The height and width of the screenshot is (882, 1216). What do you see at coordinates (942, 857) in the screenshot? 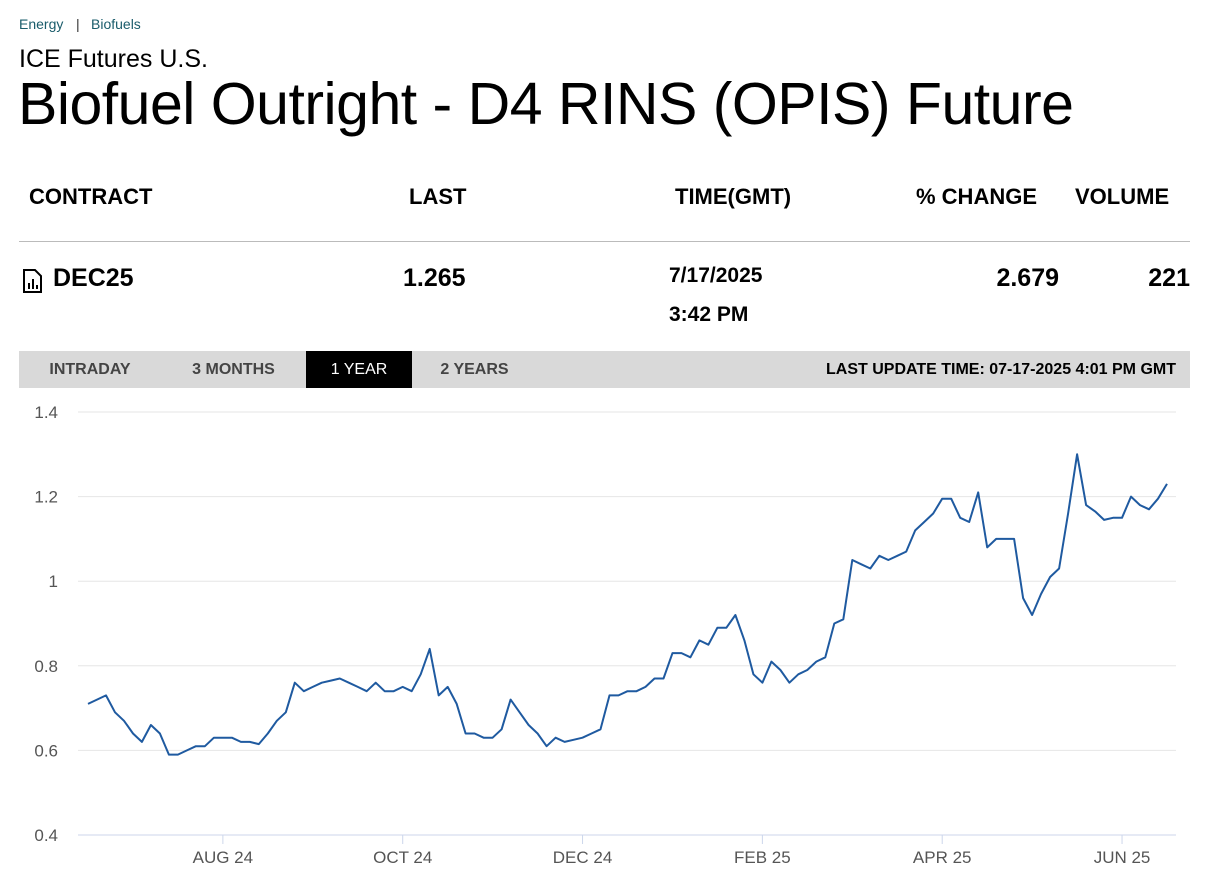
I see `x-tick-label: APR 25` at bounding box center [942, 857].